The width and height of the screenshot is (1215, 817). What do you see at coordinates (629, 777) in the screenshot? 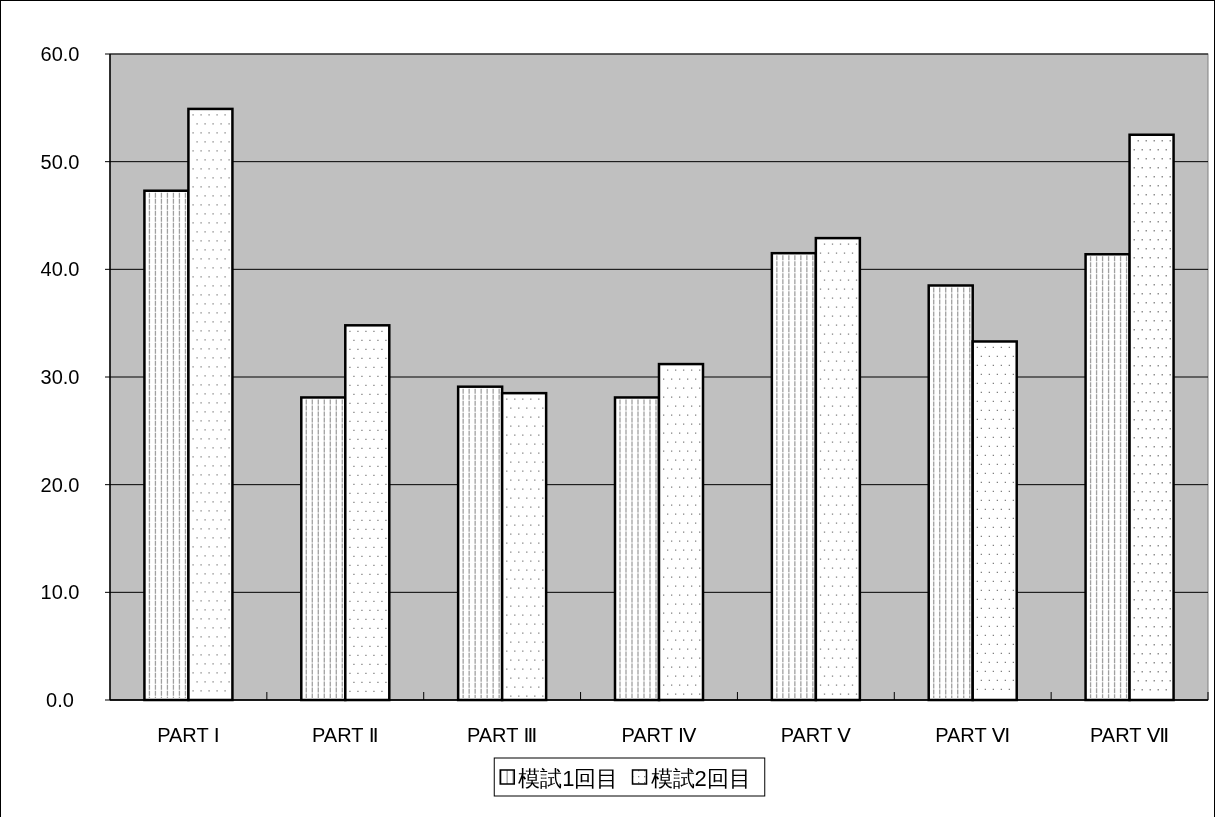
I see `legend: 模試1回目 模試2回目` at bounding box center [629, 777].